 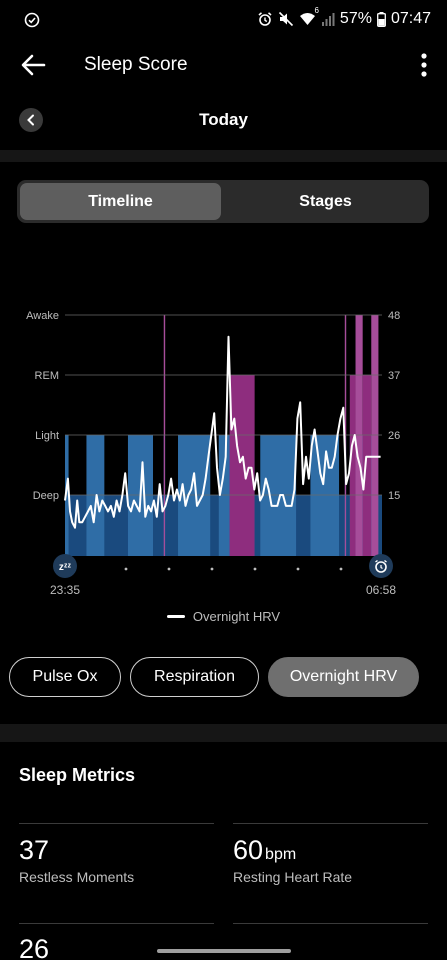 What do you see at coordinates (328, 19) in the screenshot?
I see `signal-icon` at bounding box center [328, 19].